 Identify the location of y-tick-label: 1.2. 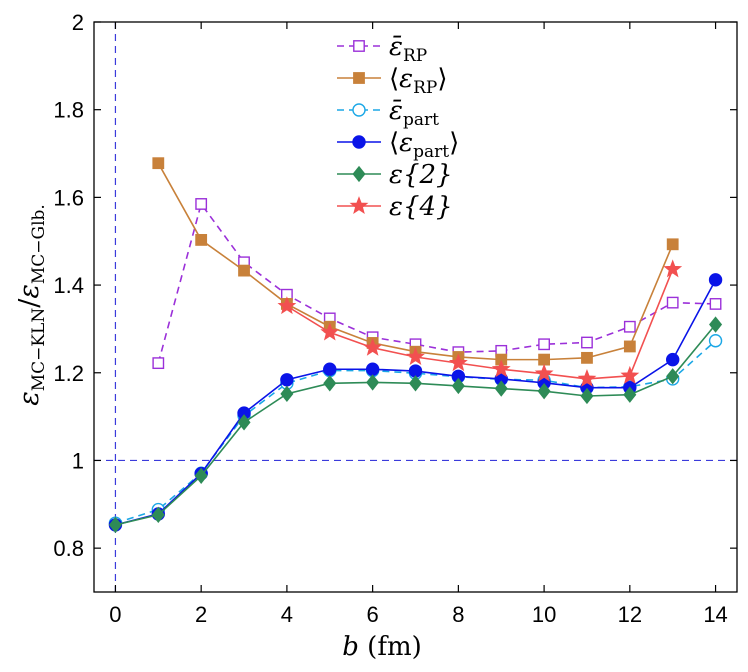
(68, 373).